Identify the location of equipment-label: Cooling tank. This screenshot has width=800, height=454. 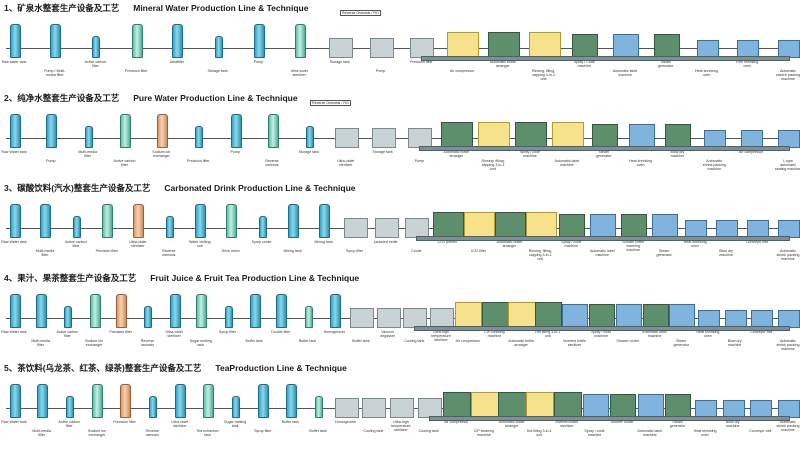
(414, 341).